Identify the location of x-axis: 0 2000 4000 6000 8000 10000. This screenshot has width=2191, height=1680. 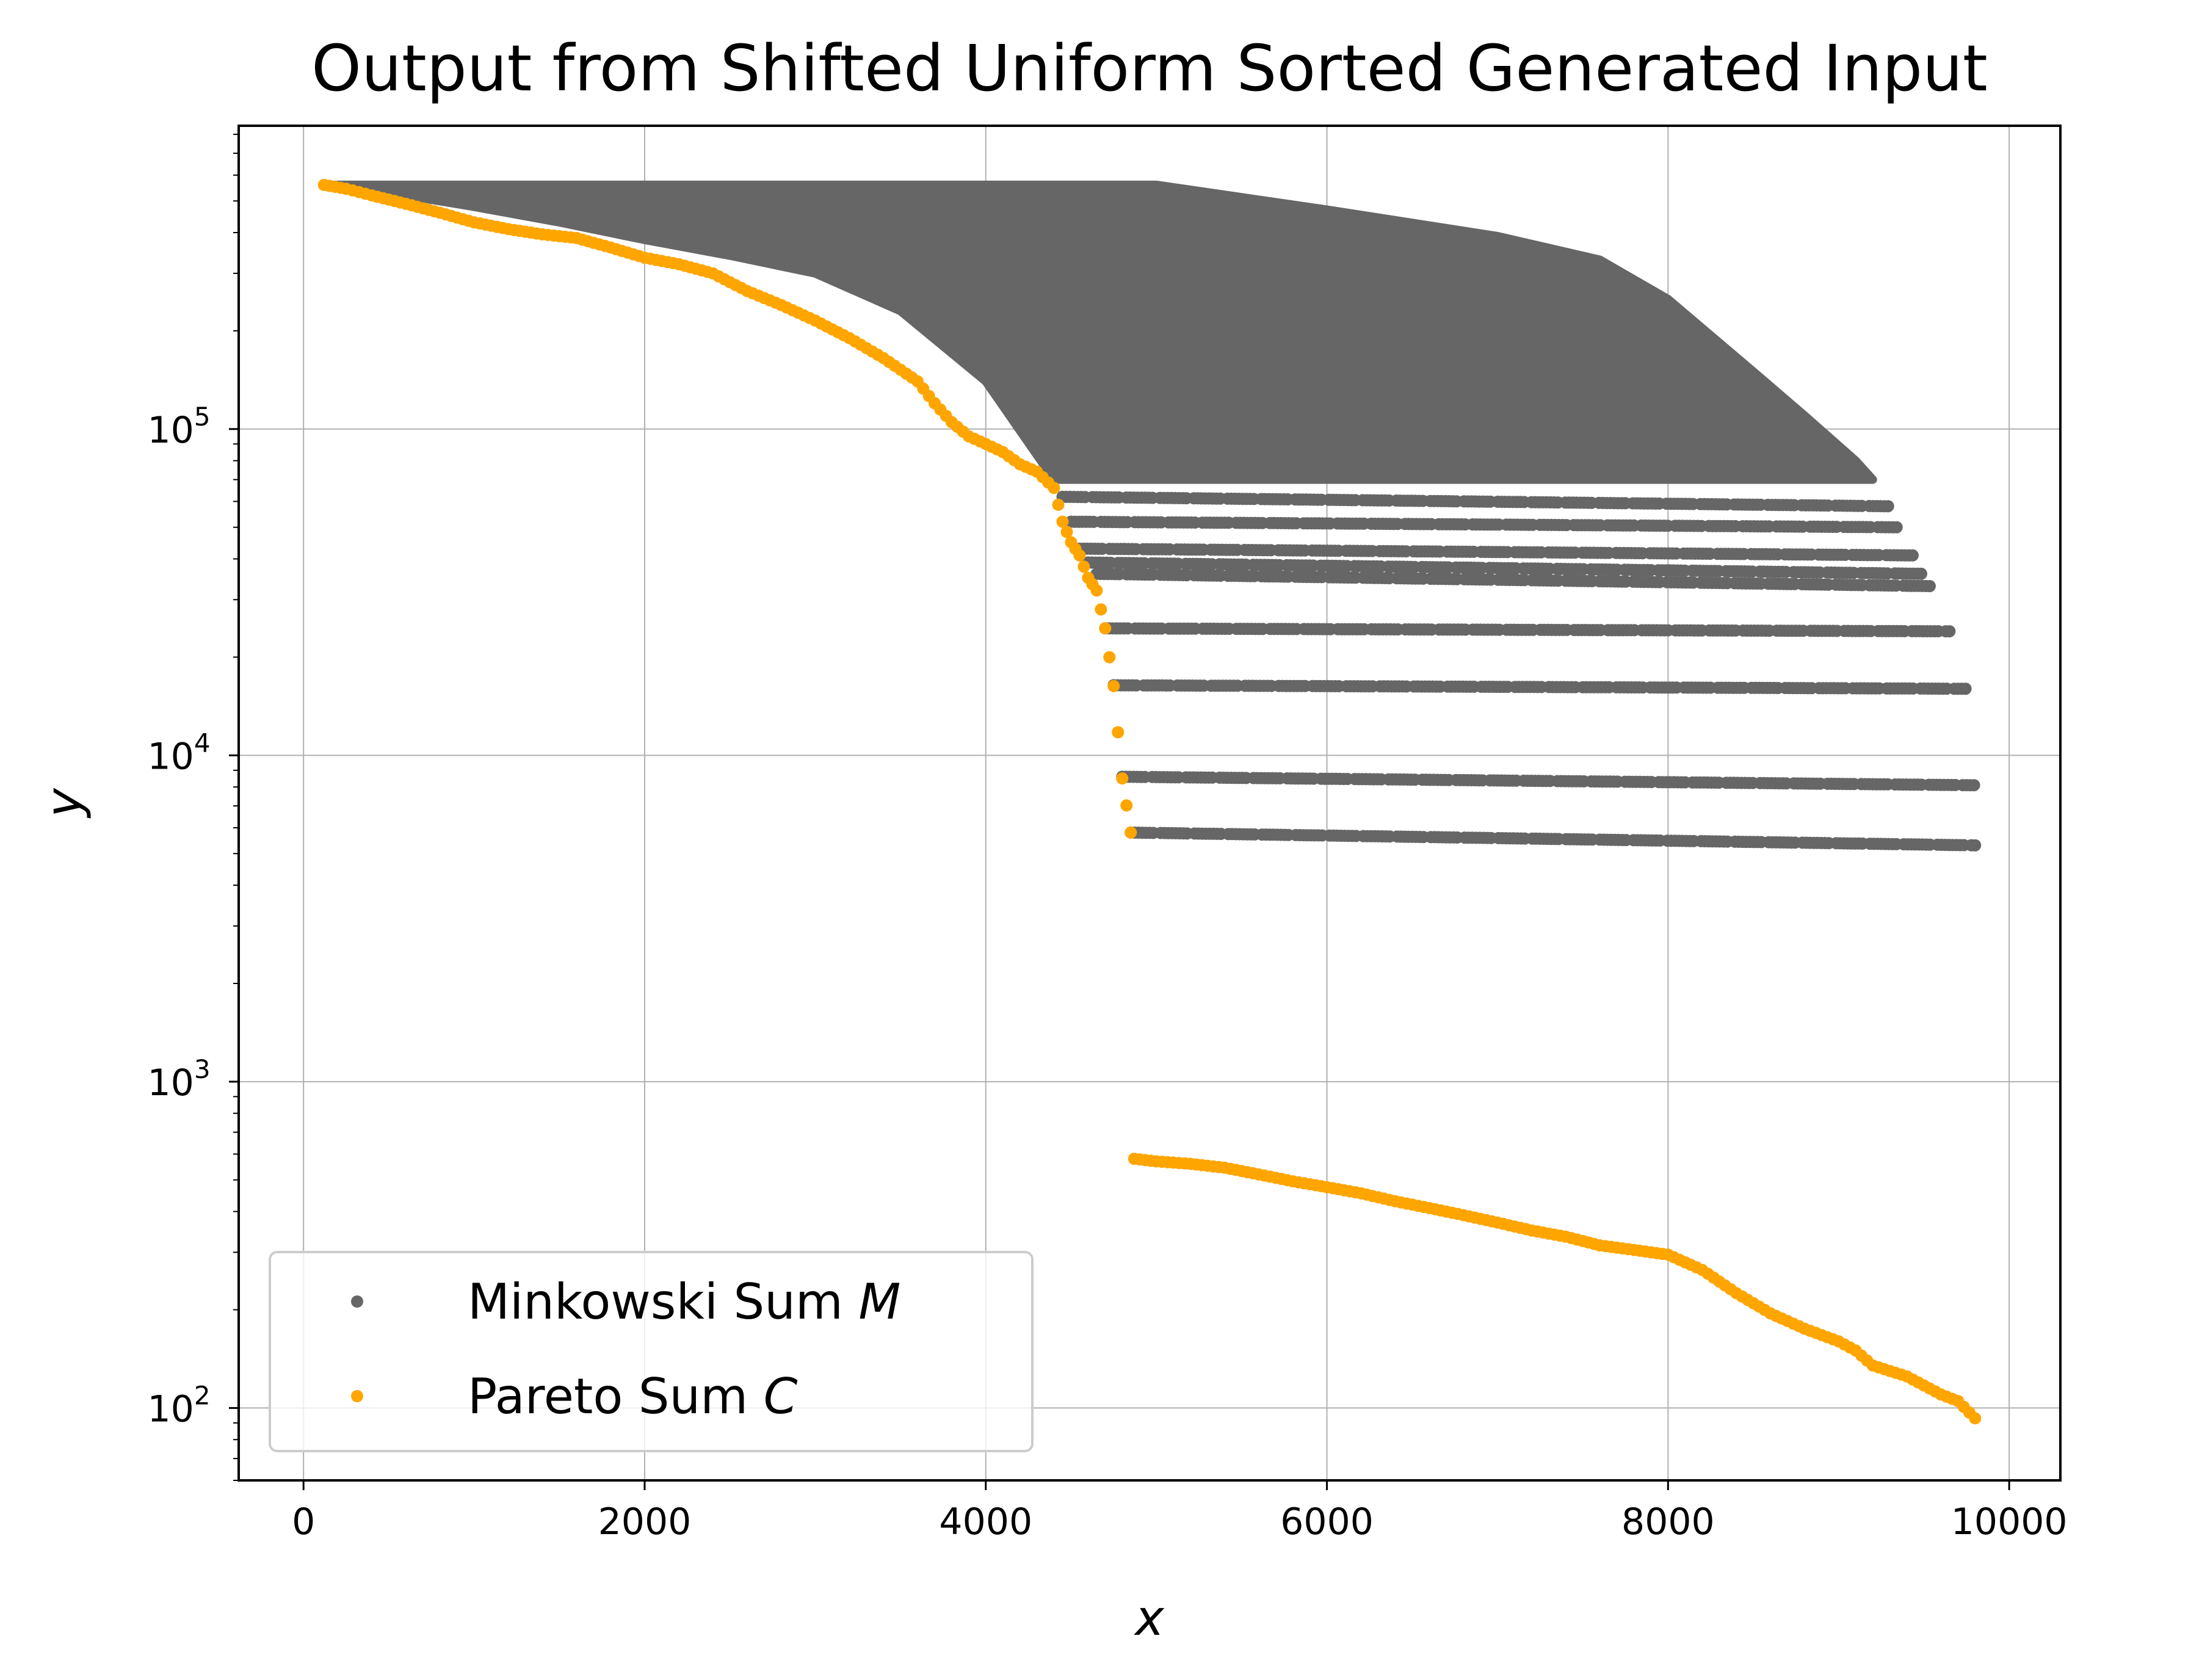
(1180, 1511).